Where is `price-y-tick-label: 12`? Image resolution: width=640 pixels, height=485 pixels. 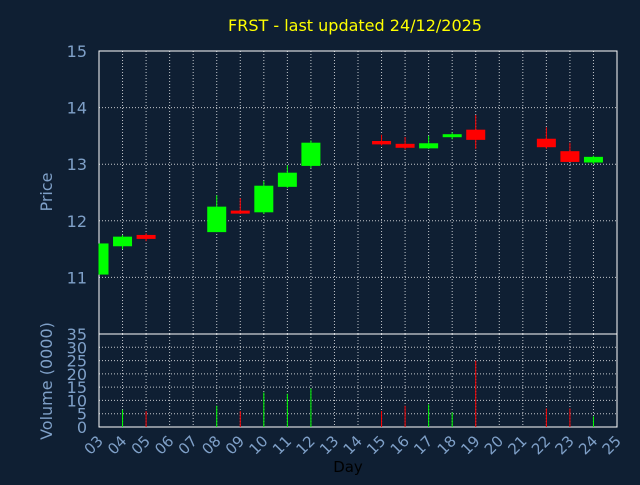
price-y-tick-label: 12 is located at coordinates (77, 221).